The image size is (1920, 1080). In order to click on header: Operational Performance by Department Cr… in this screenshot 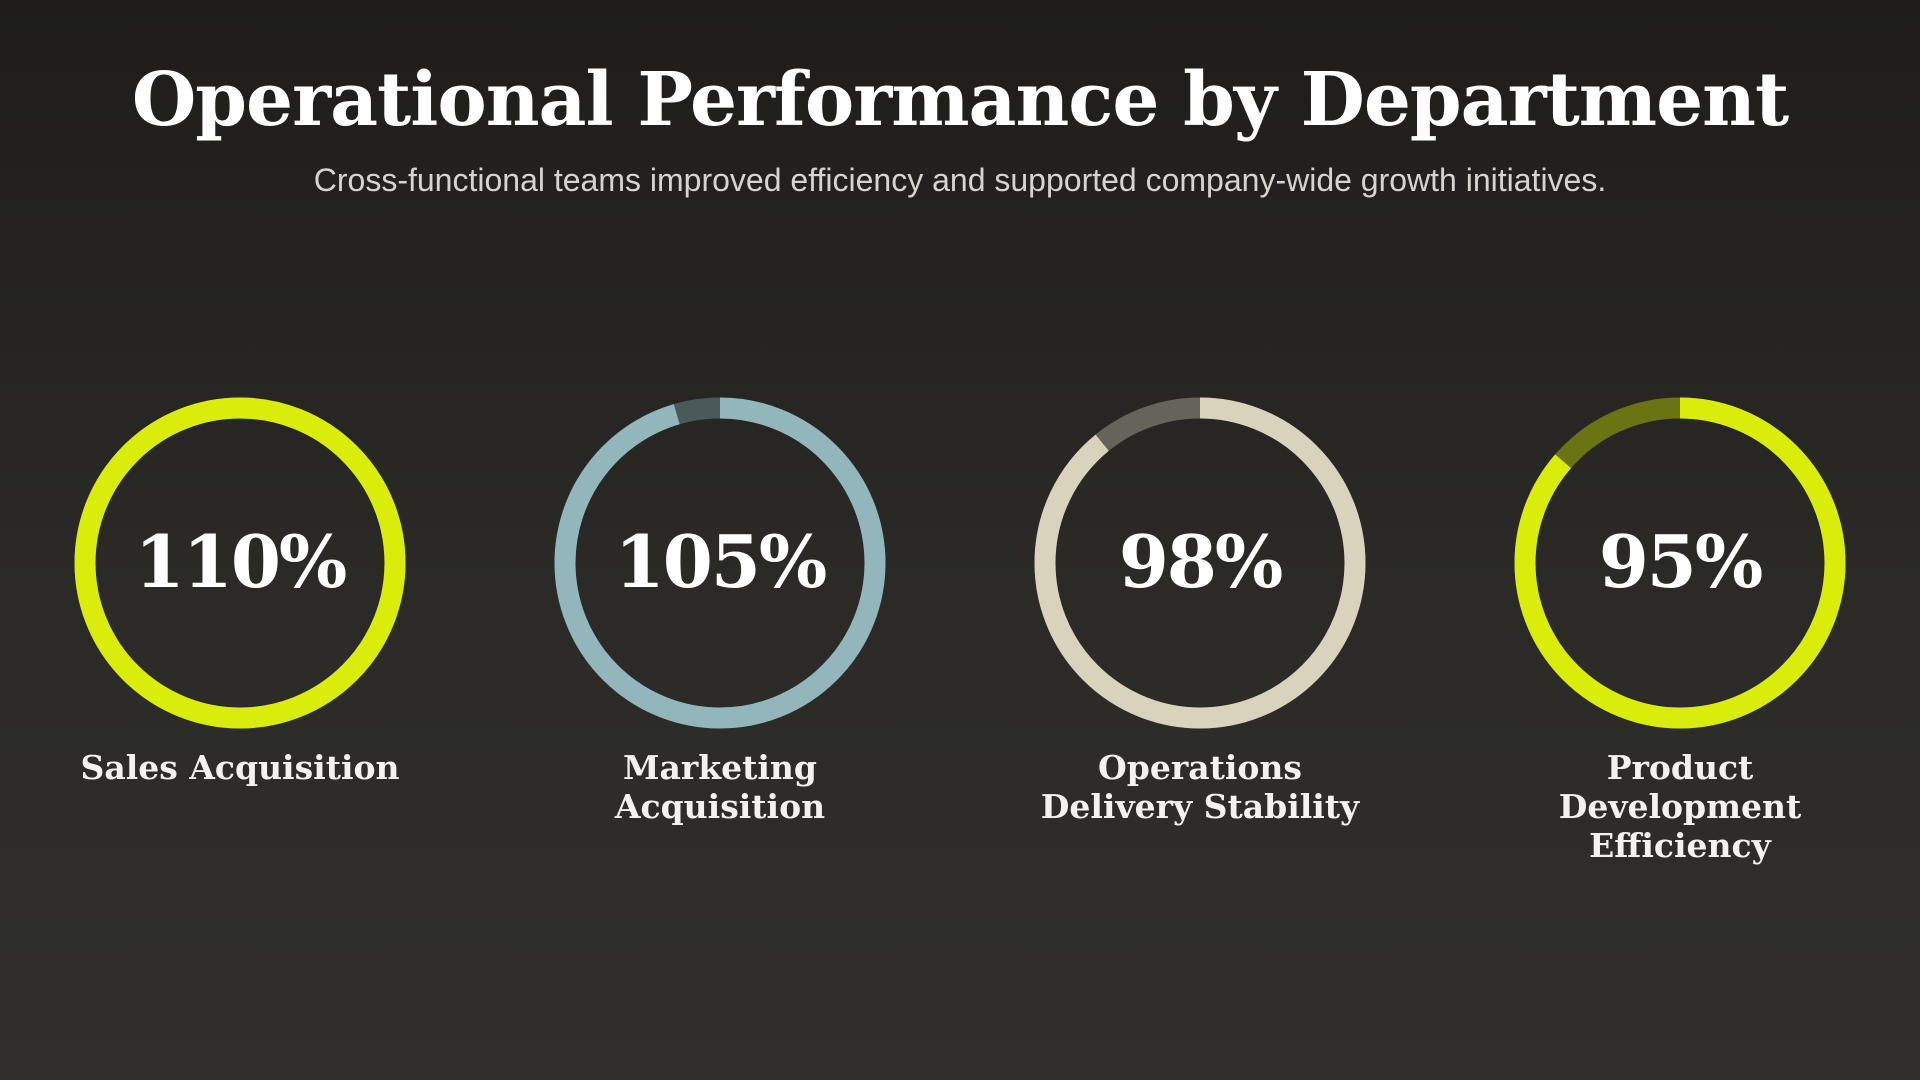, I will do `click(960, 127)`.